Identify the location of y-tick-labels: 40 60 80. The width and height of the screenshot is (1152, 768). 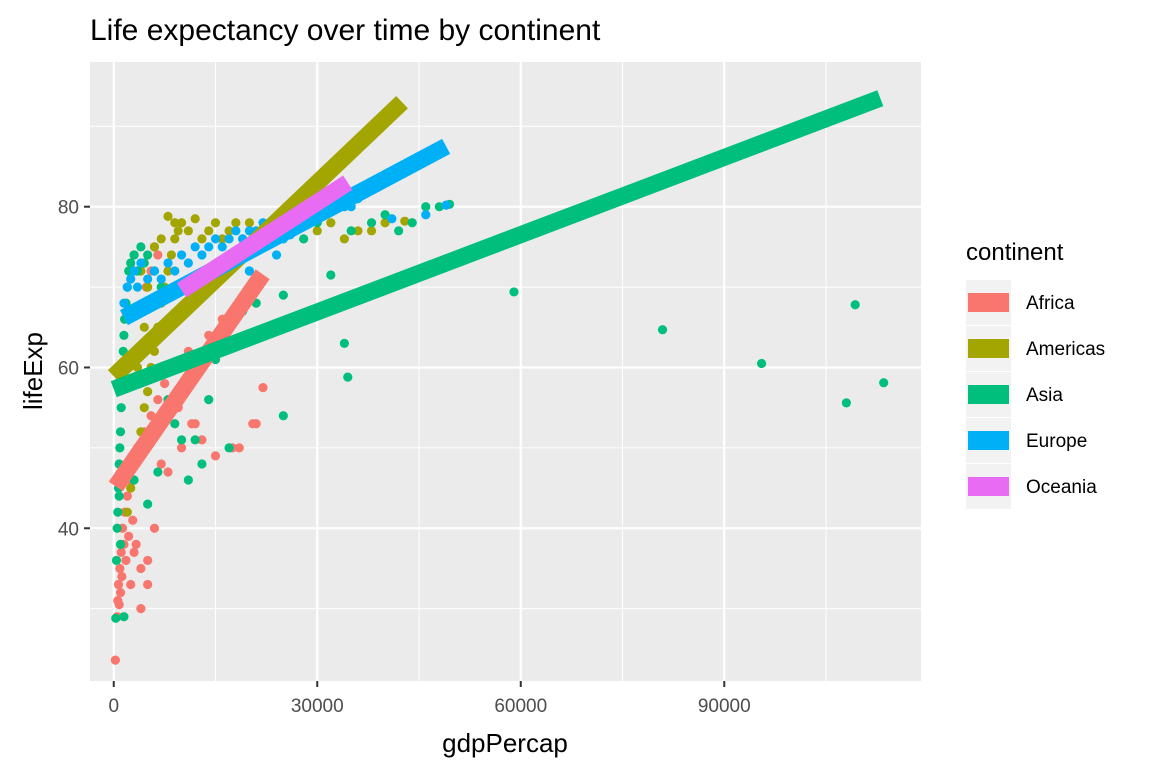
(68, 369).